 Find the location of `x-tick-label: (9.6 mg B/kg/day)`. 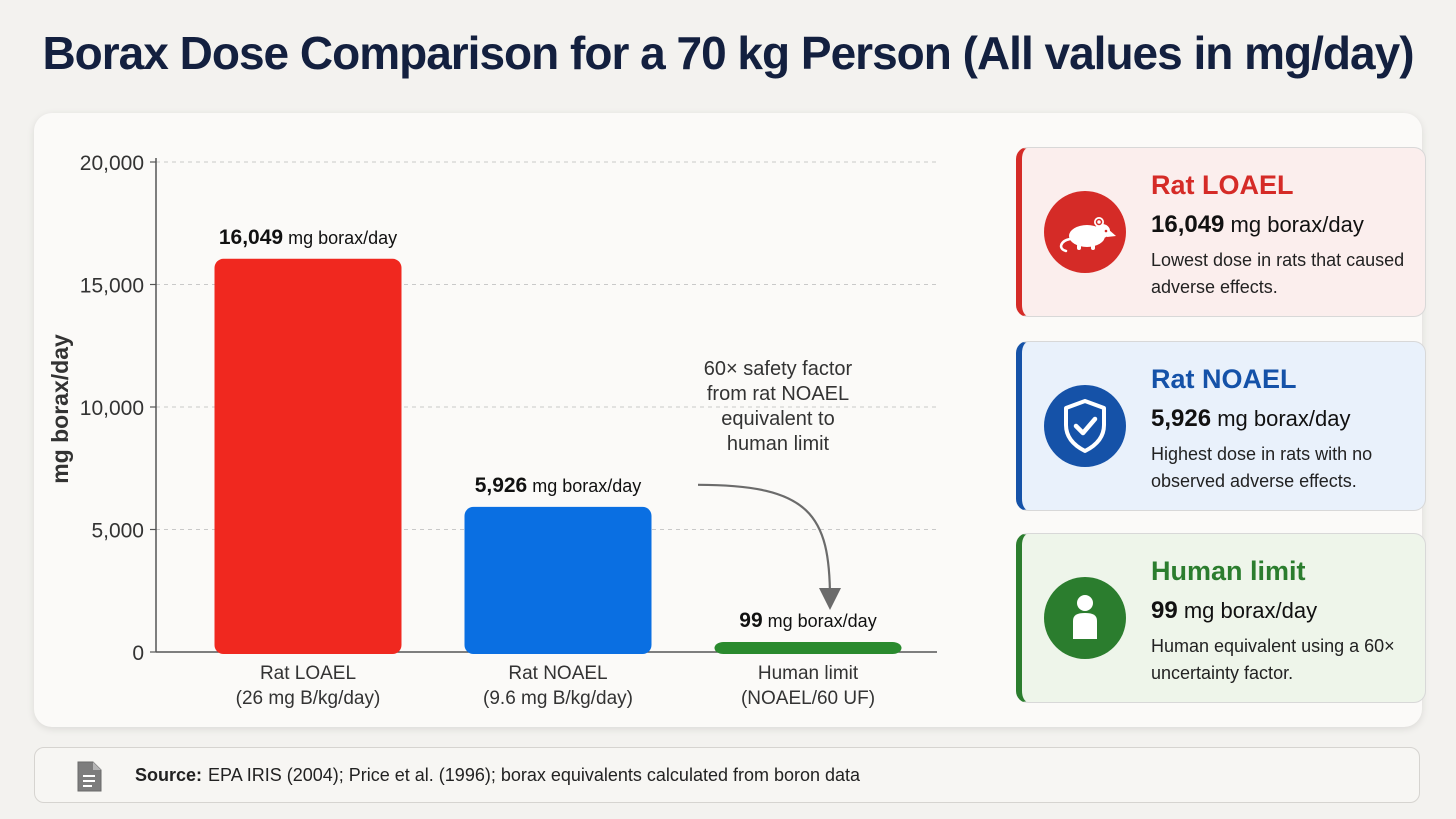

x-tick-label: (9.6 mg B/kg/day) is located at coordinates (558, 698).